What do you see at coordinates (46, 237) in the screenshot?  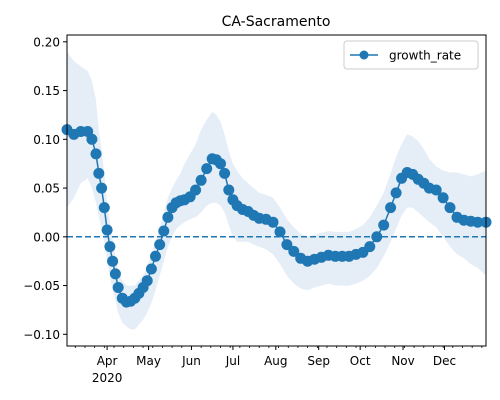 I see `y-tick-label: 0.00` at bounding box center [46, 237].